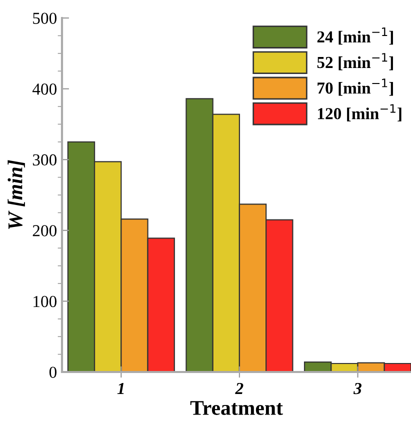  I want to click on y-tick-label: 100, so click(45, 302).